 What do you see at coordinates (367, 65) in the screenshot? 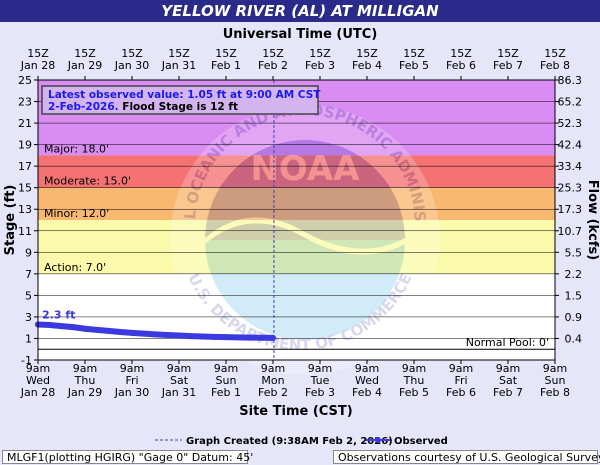
I see `x-top-tick-label: Feb 4` at bounding box center [367, 65].